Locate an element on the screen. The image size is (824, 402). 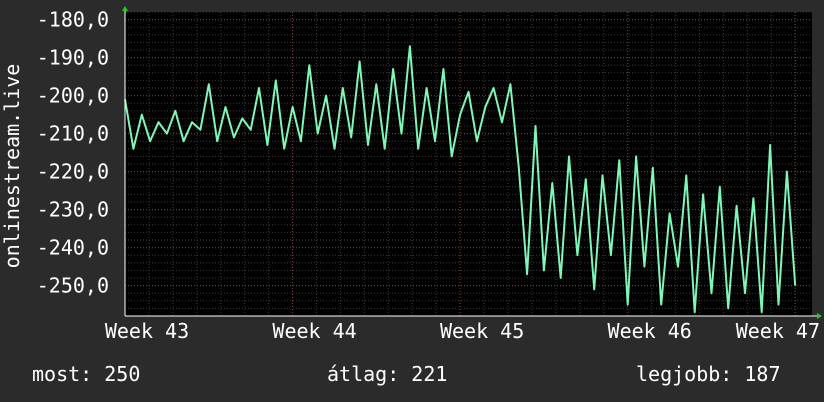
y-tick-label: -180,0 is located at coordinates (73, 20).